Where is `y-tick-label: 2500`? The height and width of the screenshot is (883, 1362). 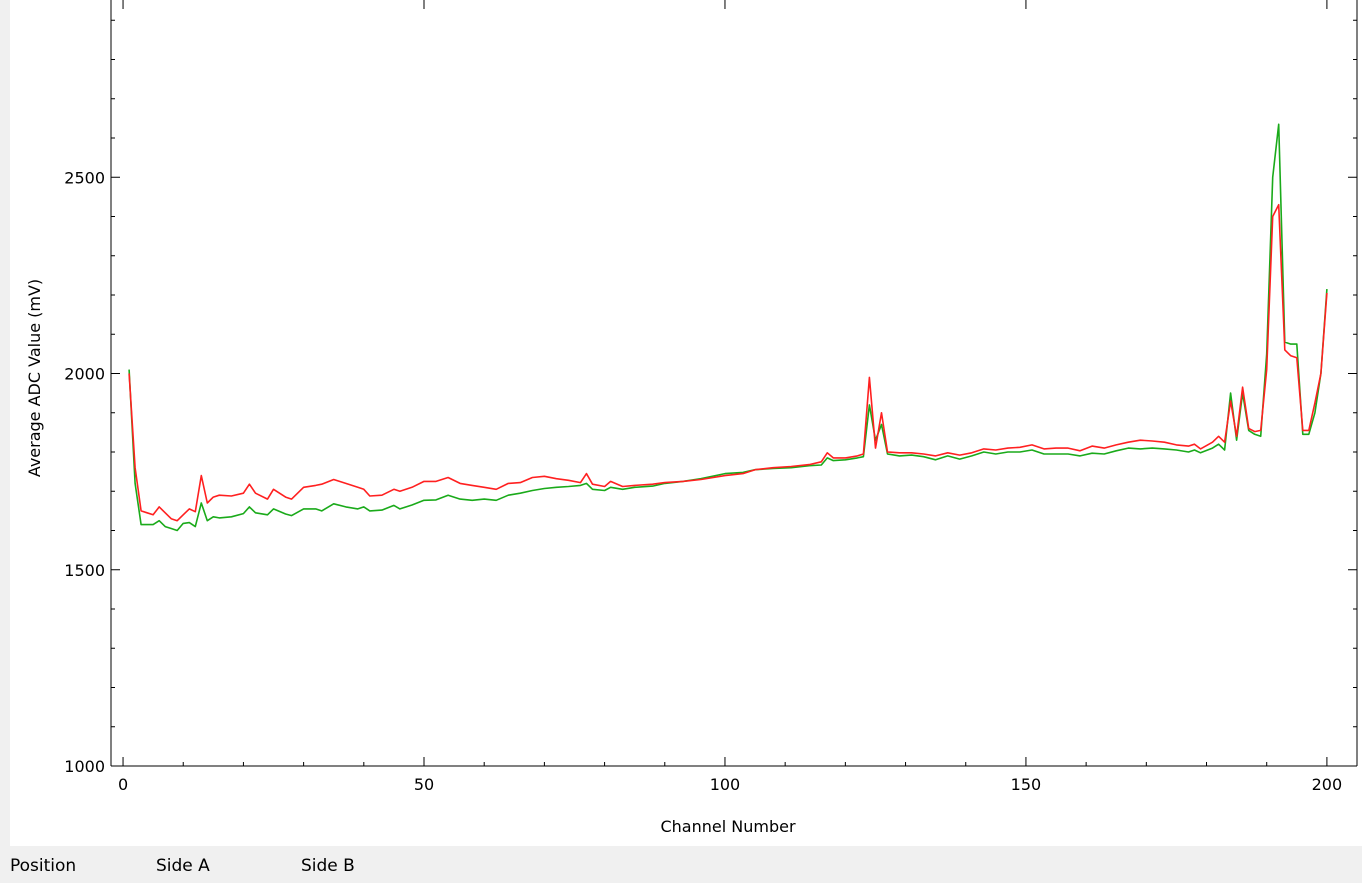
y-tick-label: 2500 is located at coordinates (84, 177).